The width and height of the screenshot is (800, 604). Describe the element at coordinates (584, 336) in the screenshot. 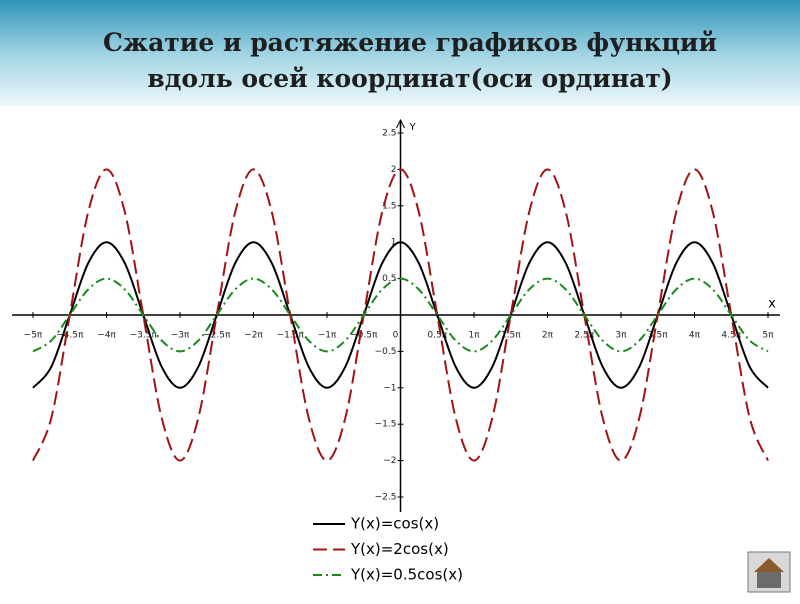

I see `x-tick-label: 2.5π` at that location.